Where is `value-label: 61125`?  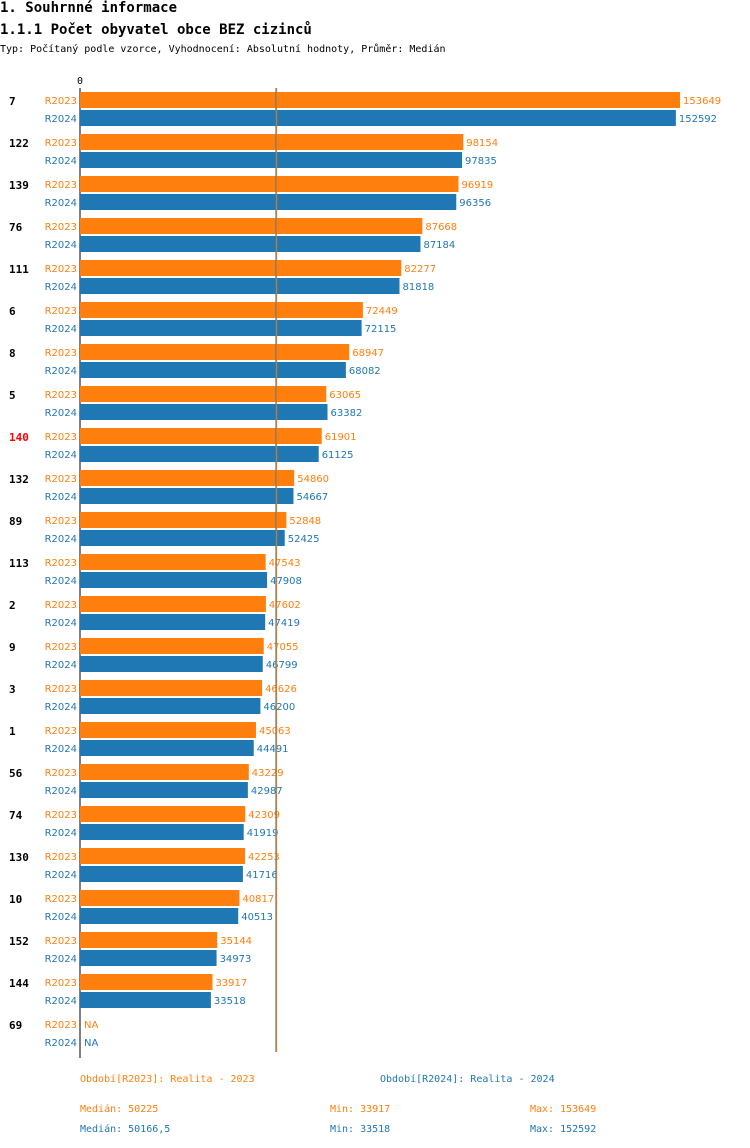 value-label: 61125 is located at coordinates (338, 455).